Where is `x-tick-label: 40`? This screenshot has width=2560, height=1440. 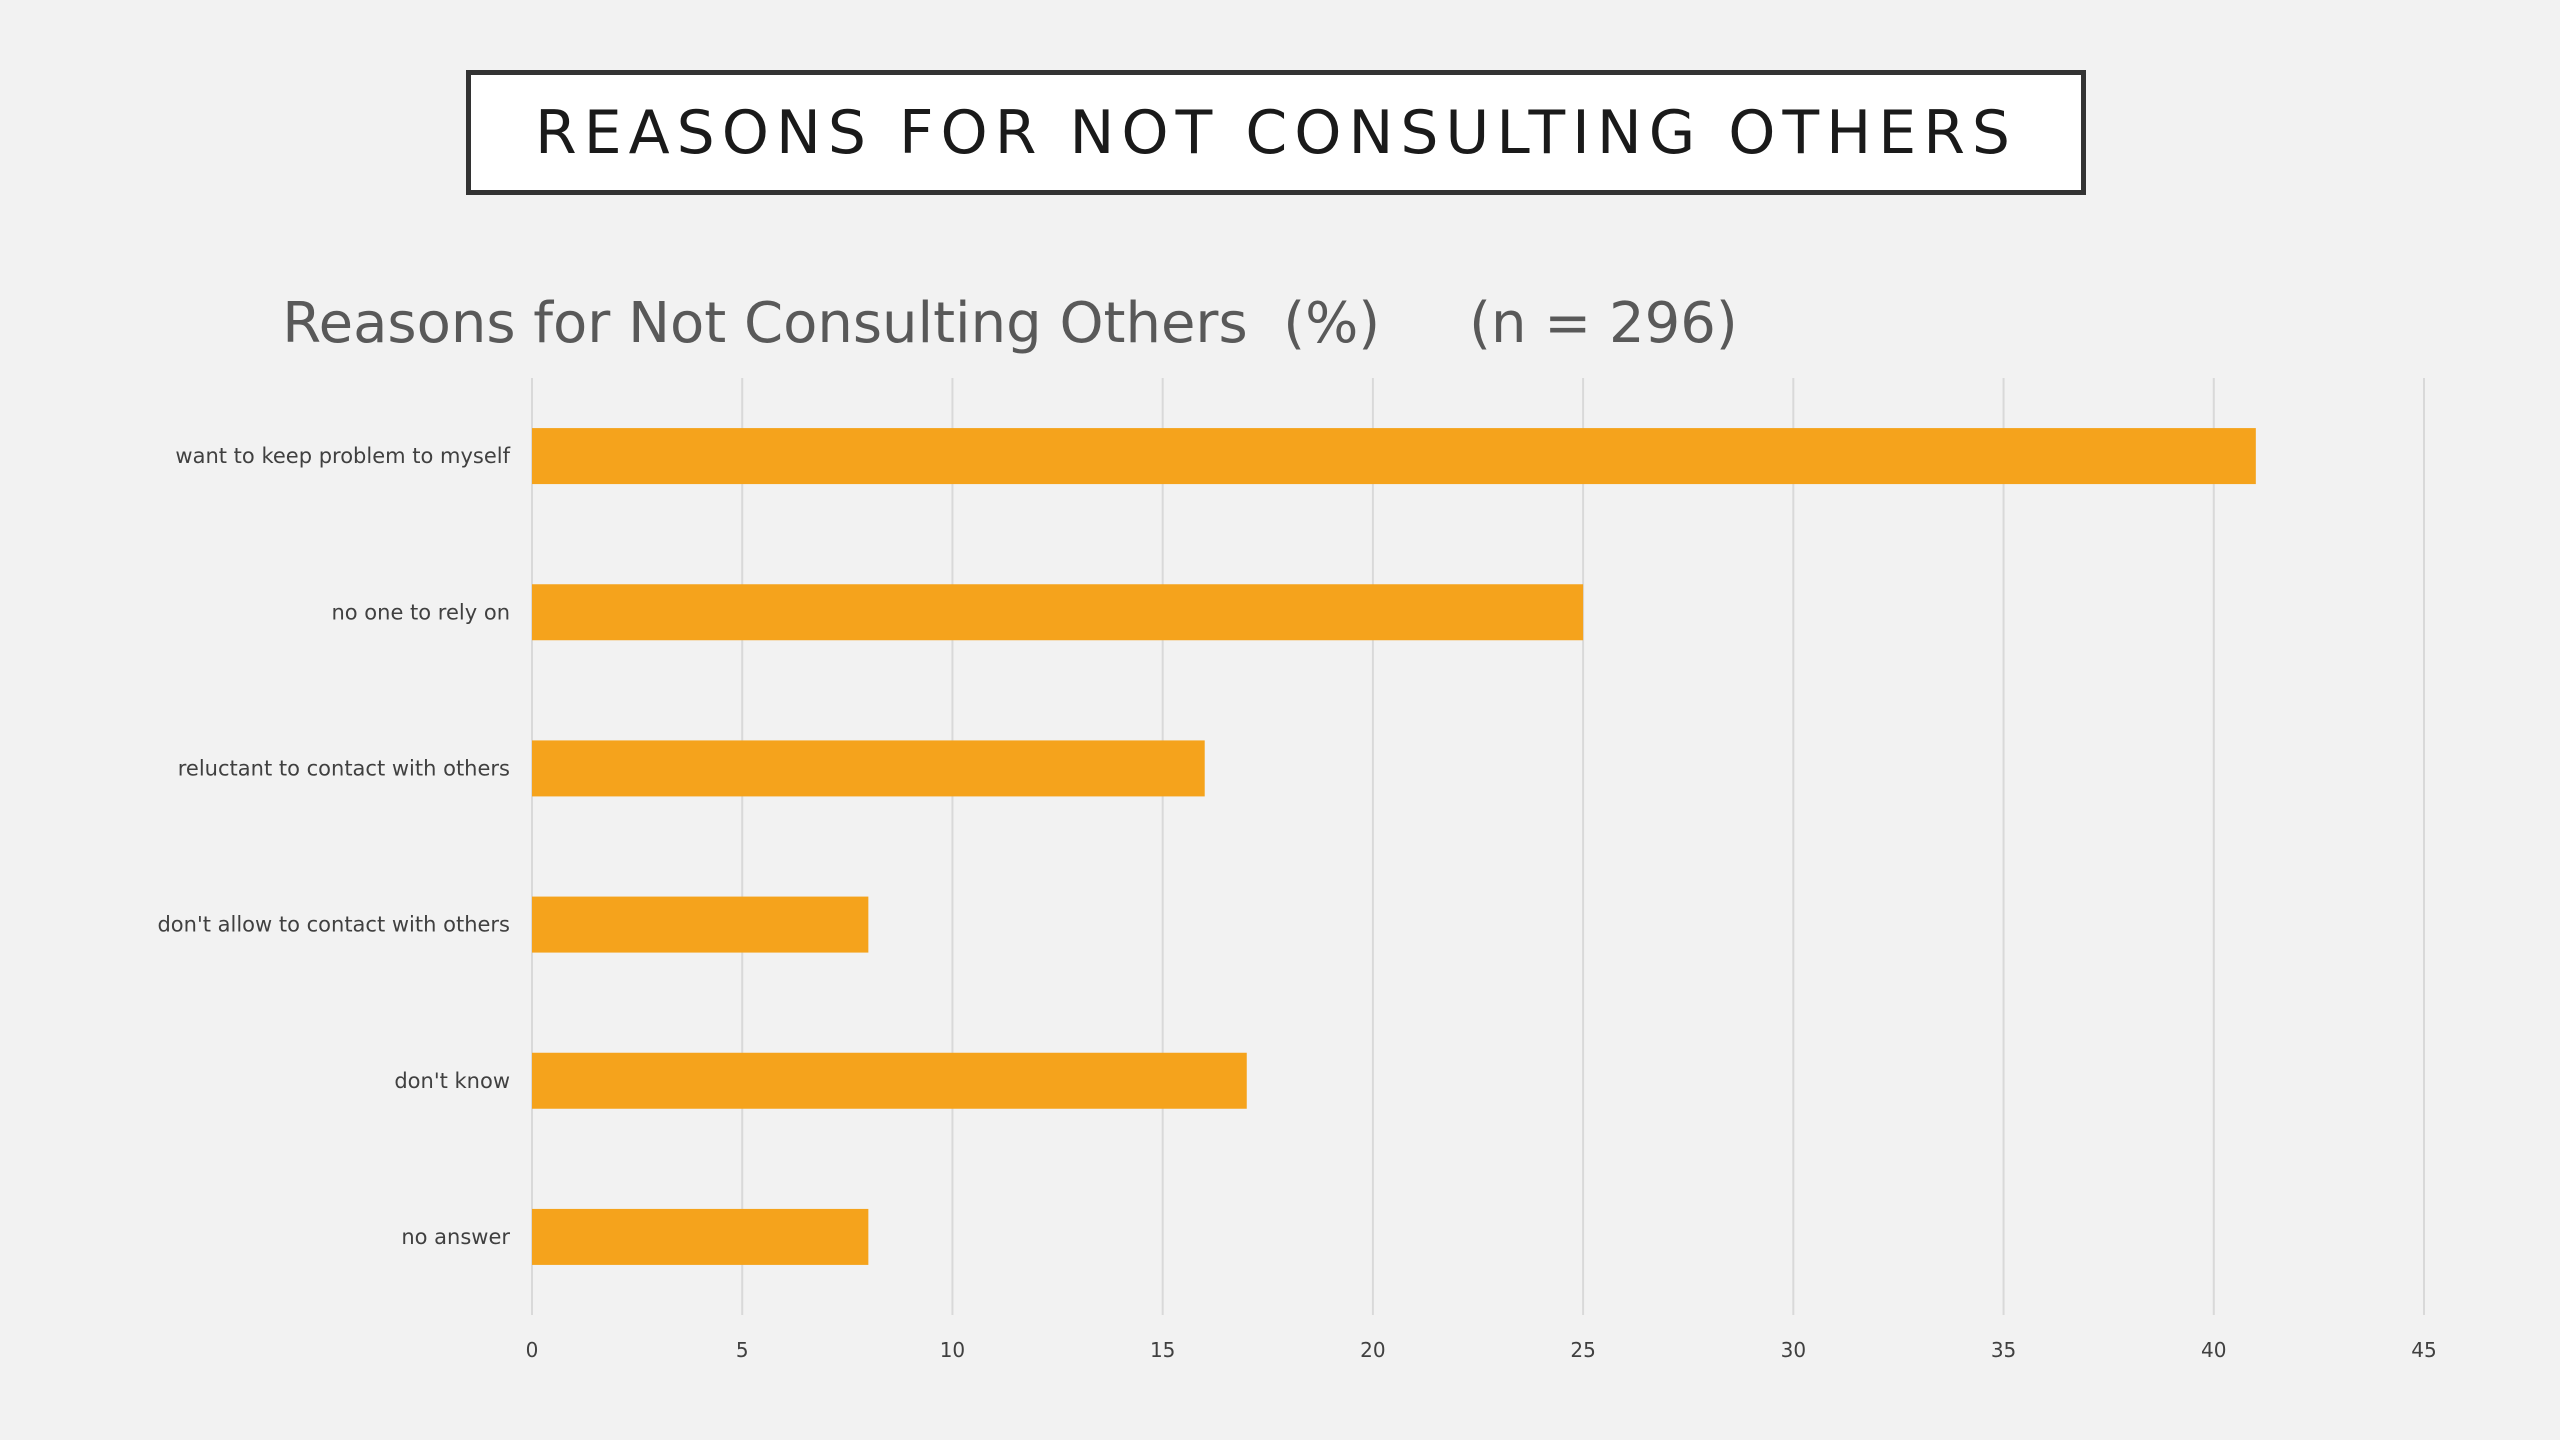 x-tick-label: 40 is located at coordinates (2213, 1350).